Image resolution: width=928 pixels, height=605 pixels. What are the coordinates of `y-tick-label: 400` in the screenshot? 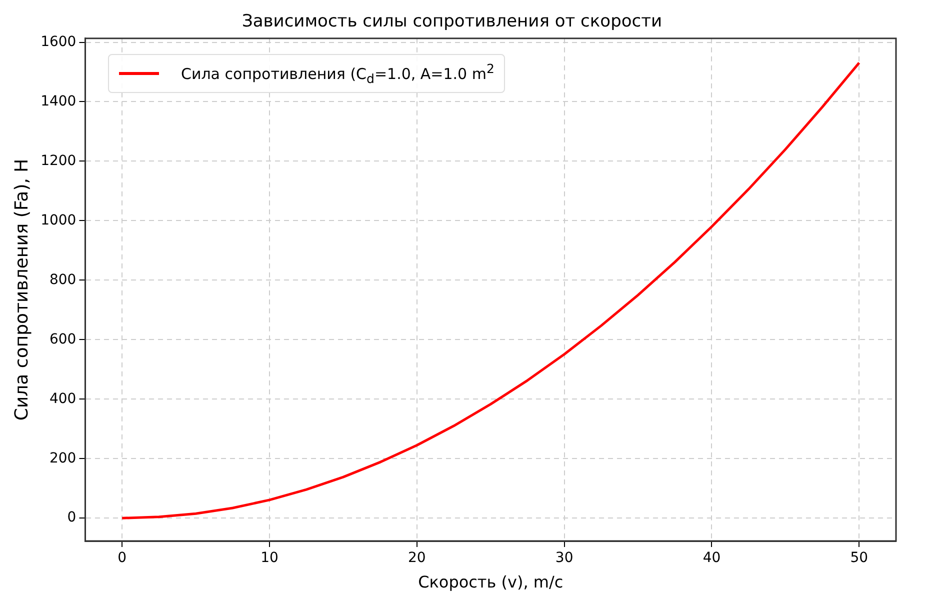 It's located at (62, 398).